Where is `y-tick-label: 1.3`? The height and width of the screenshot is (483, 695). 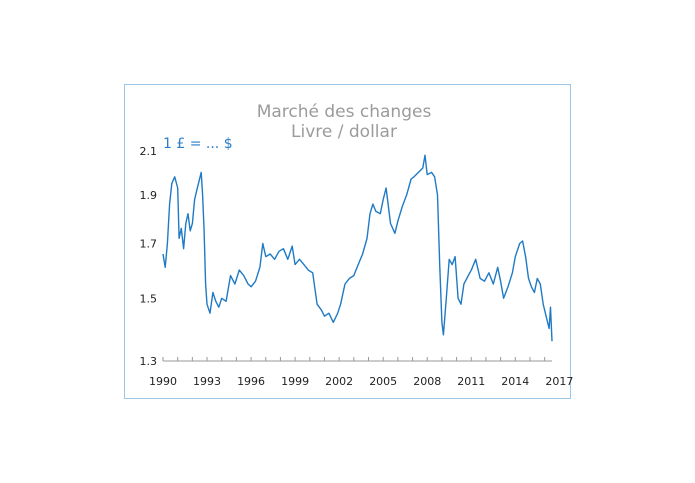
y-tick-label: 1.3 is located at coordinates (149, 361).